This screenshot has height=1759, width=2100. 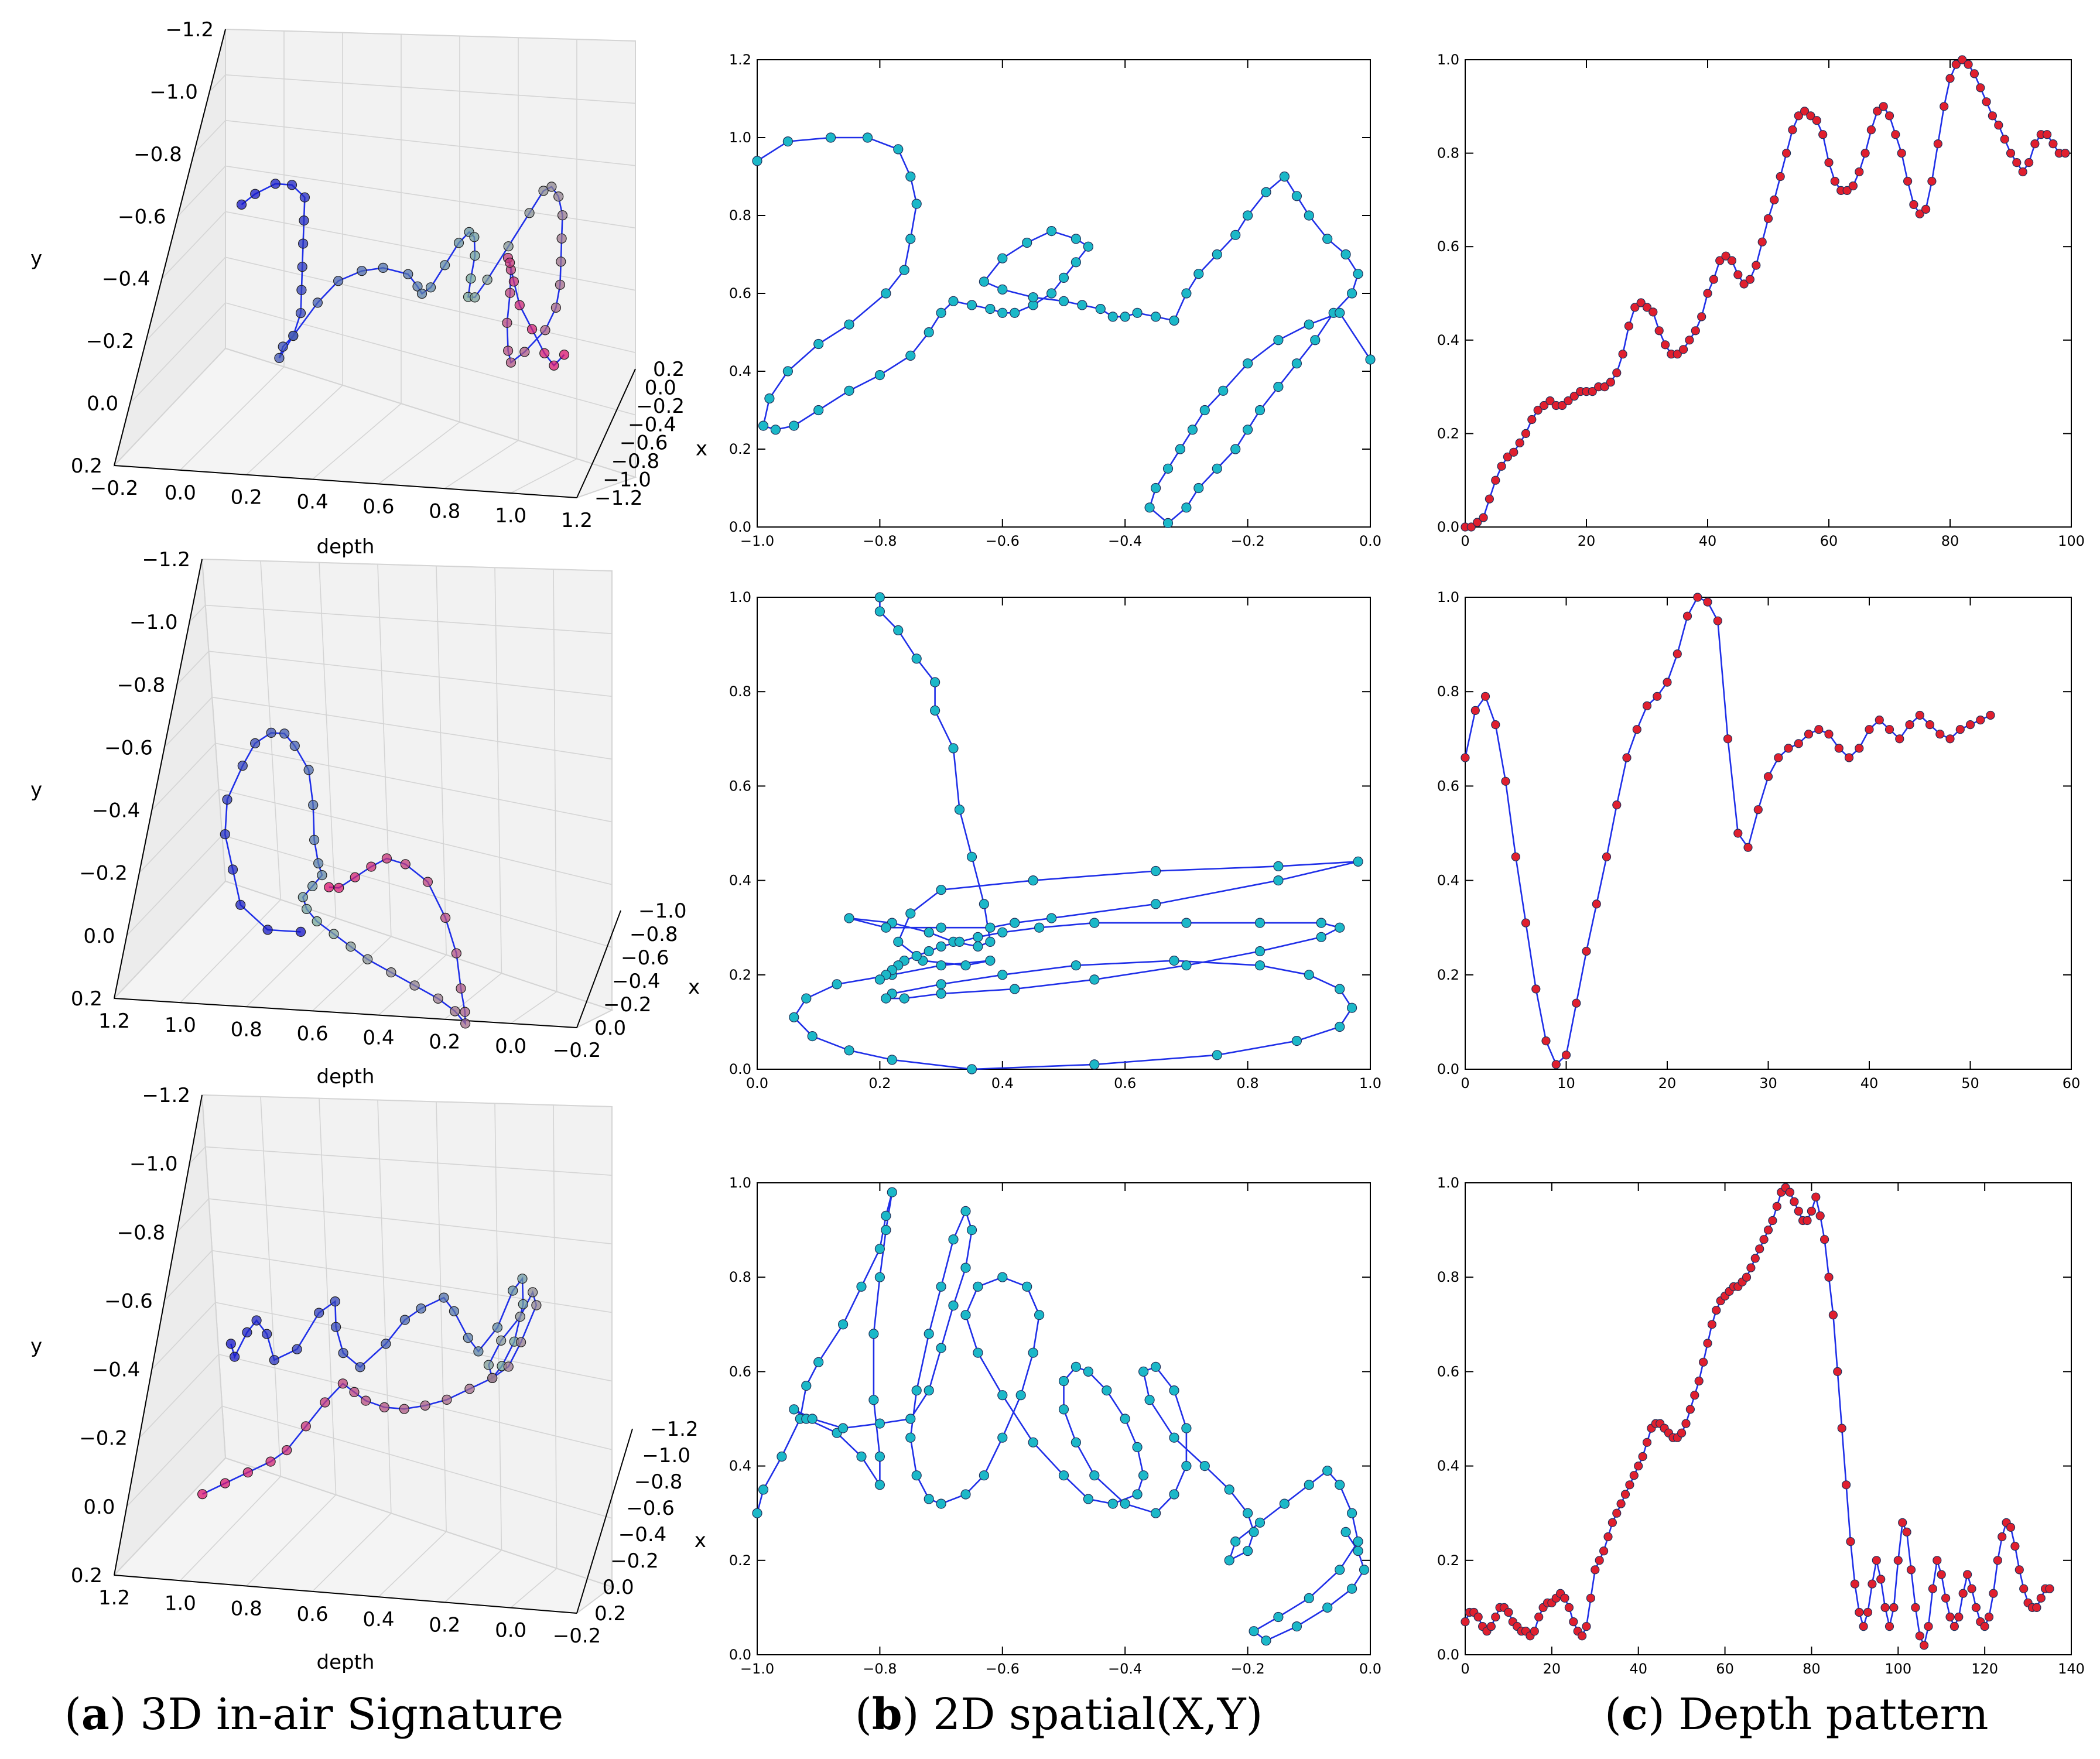 What do you see at coordinates (610, 1028) in the screenshot?
I see `x-tick-label: 0.0` at bounding box center [610, 1028].